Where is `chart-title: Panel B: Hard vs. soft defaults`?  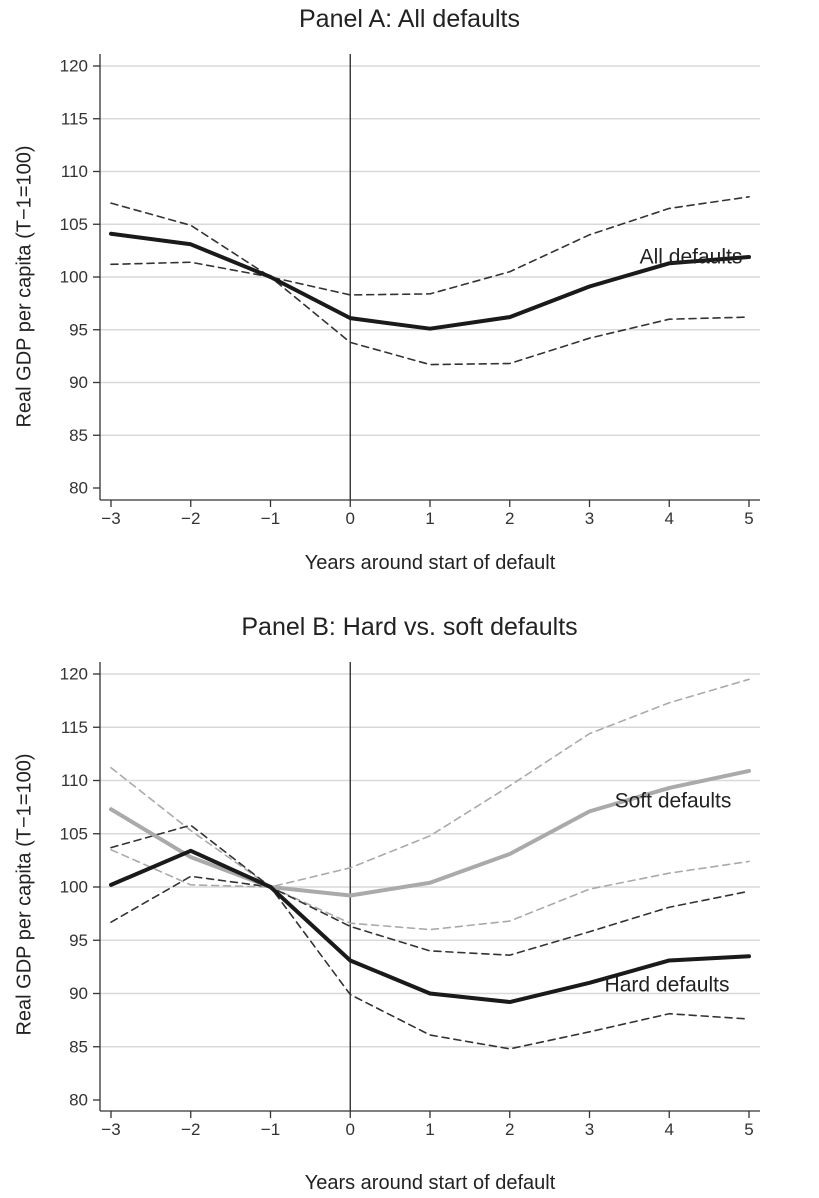
chart-title: Panel B: Hard vs. soft defaults is located at coordinates (409, 627).